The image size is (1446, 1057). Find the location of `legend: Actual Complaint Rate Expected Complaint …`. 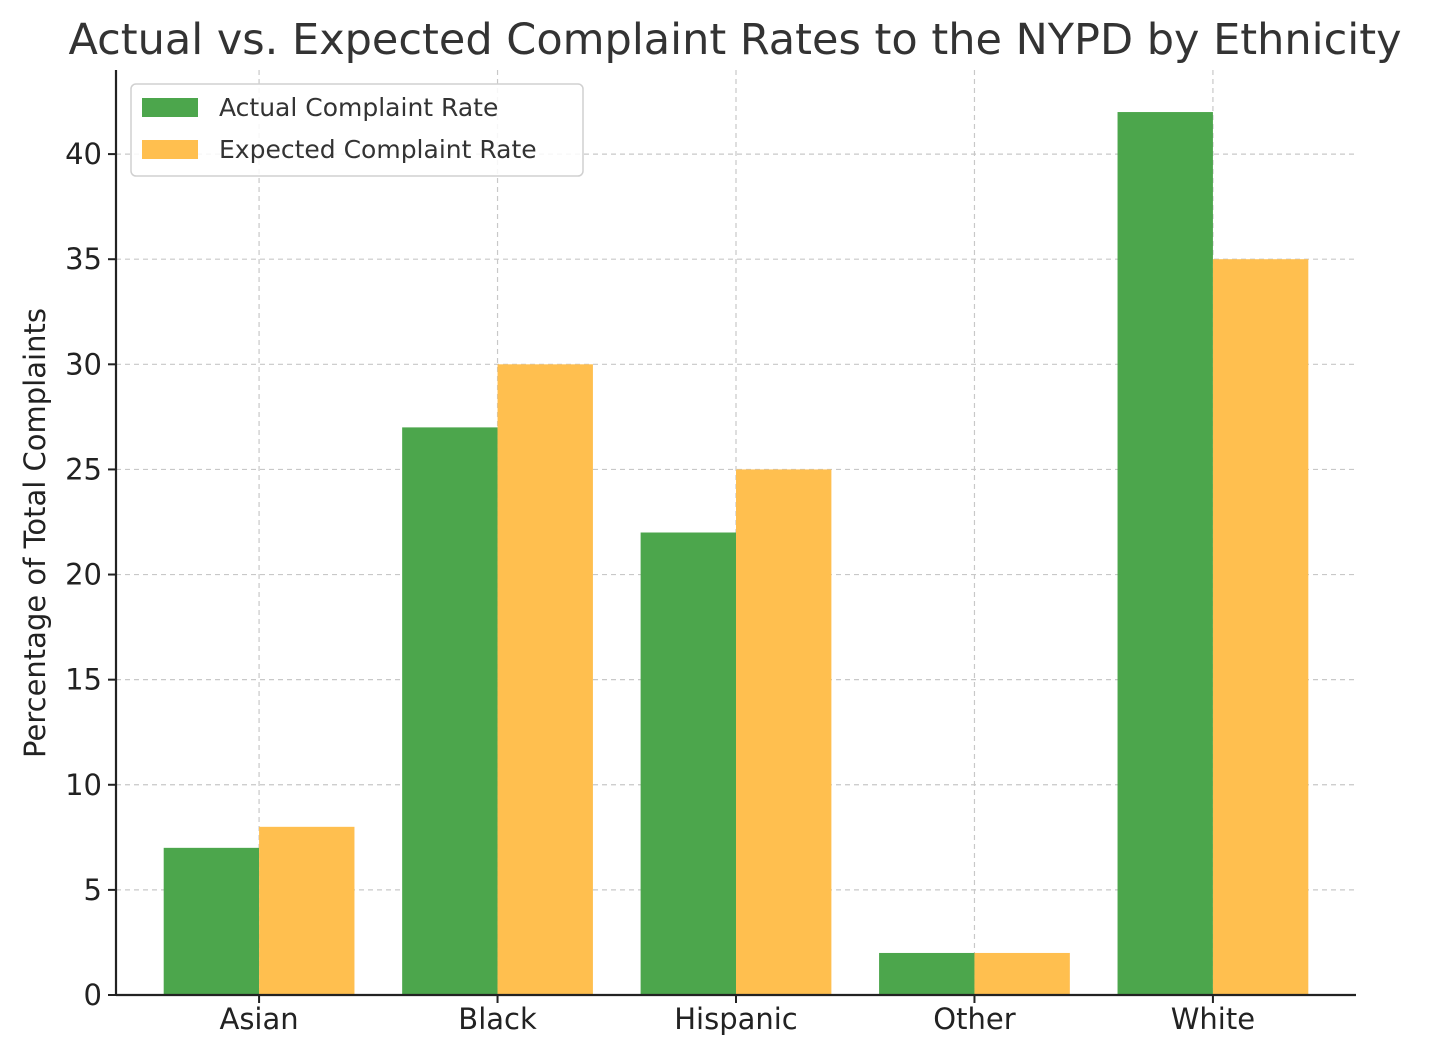

legend: Actual Complaint Rate Expected Complaint … is located at coordinates (357, 130).